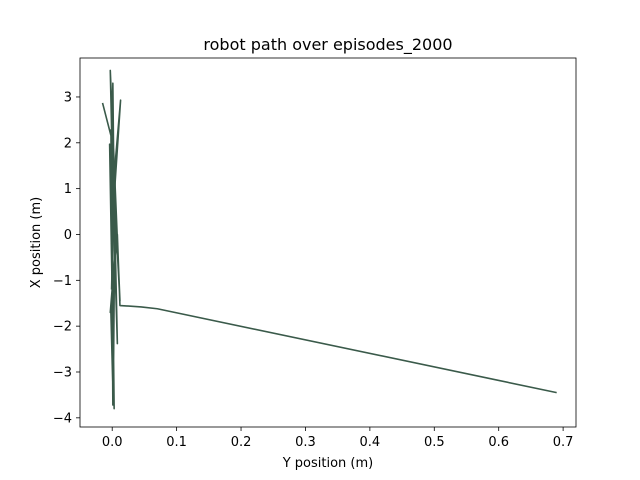  What do you see at coordinates (498, 442) in the screenshot?
I see `x-tick-label: 0.6` at bounding box center [498, 442].